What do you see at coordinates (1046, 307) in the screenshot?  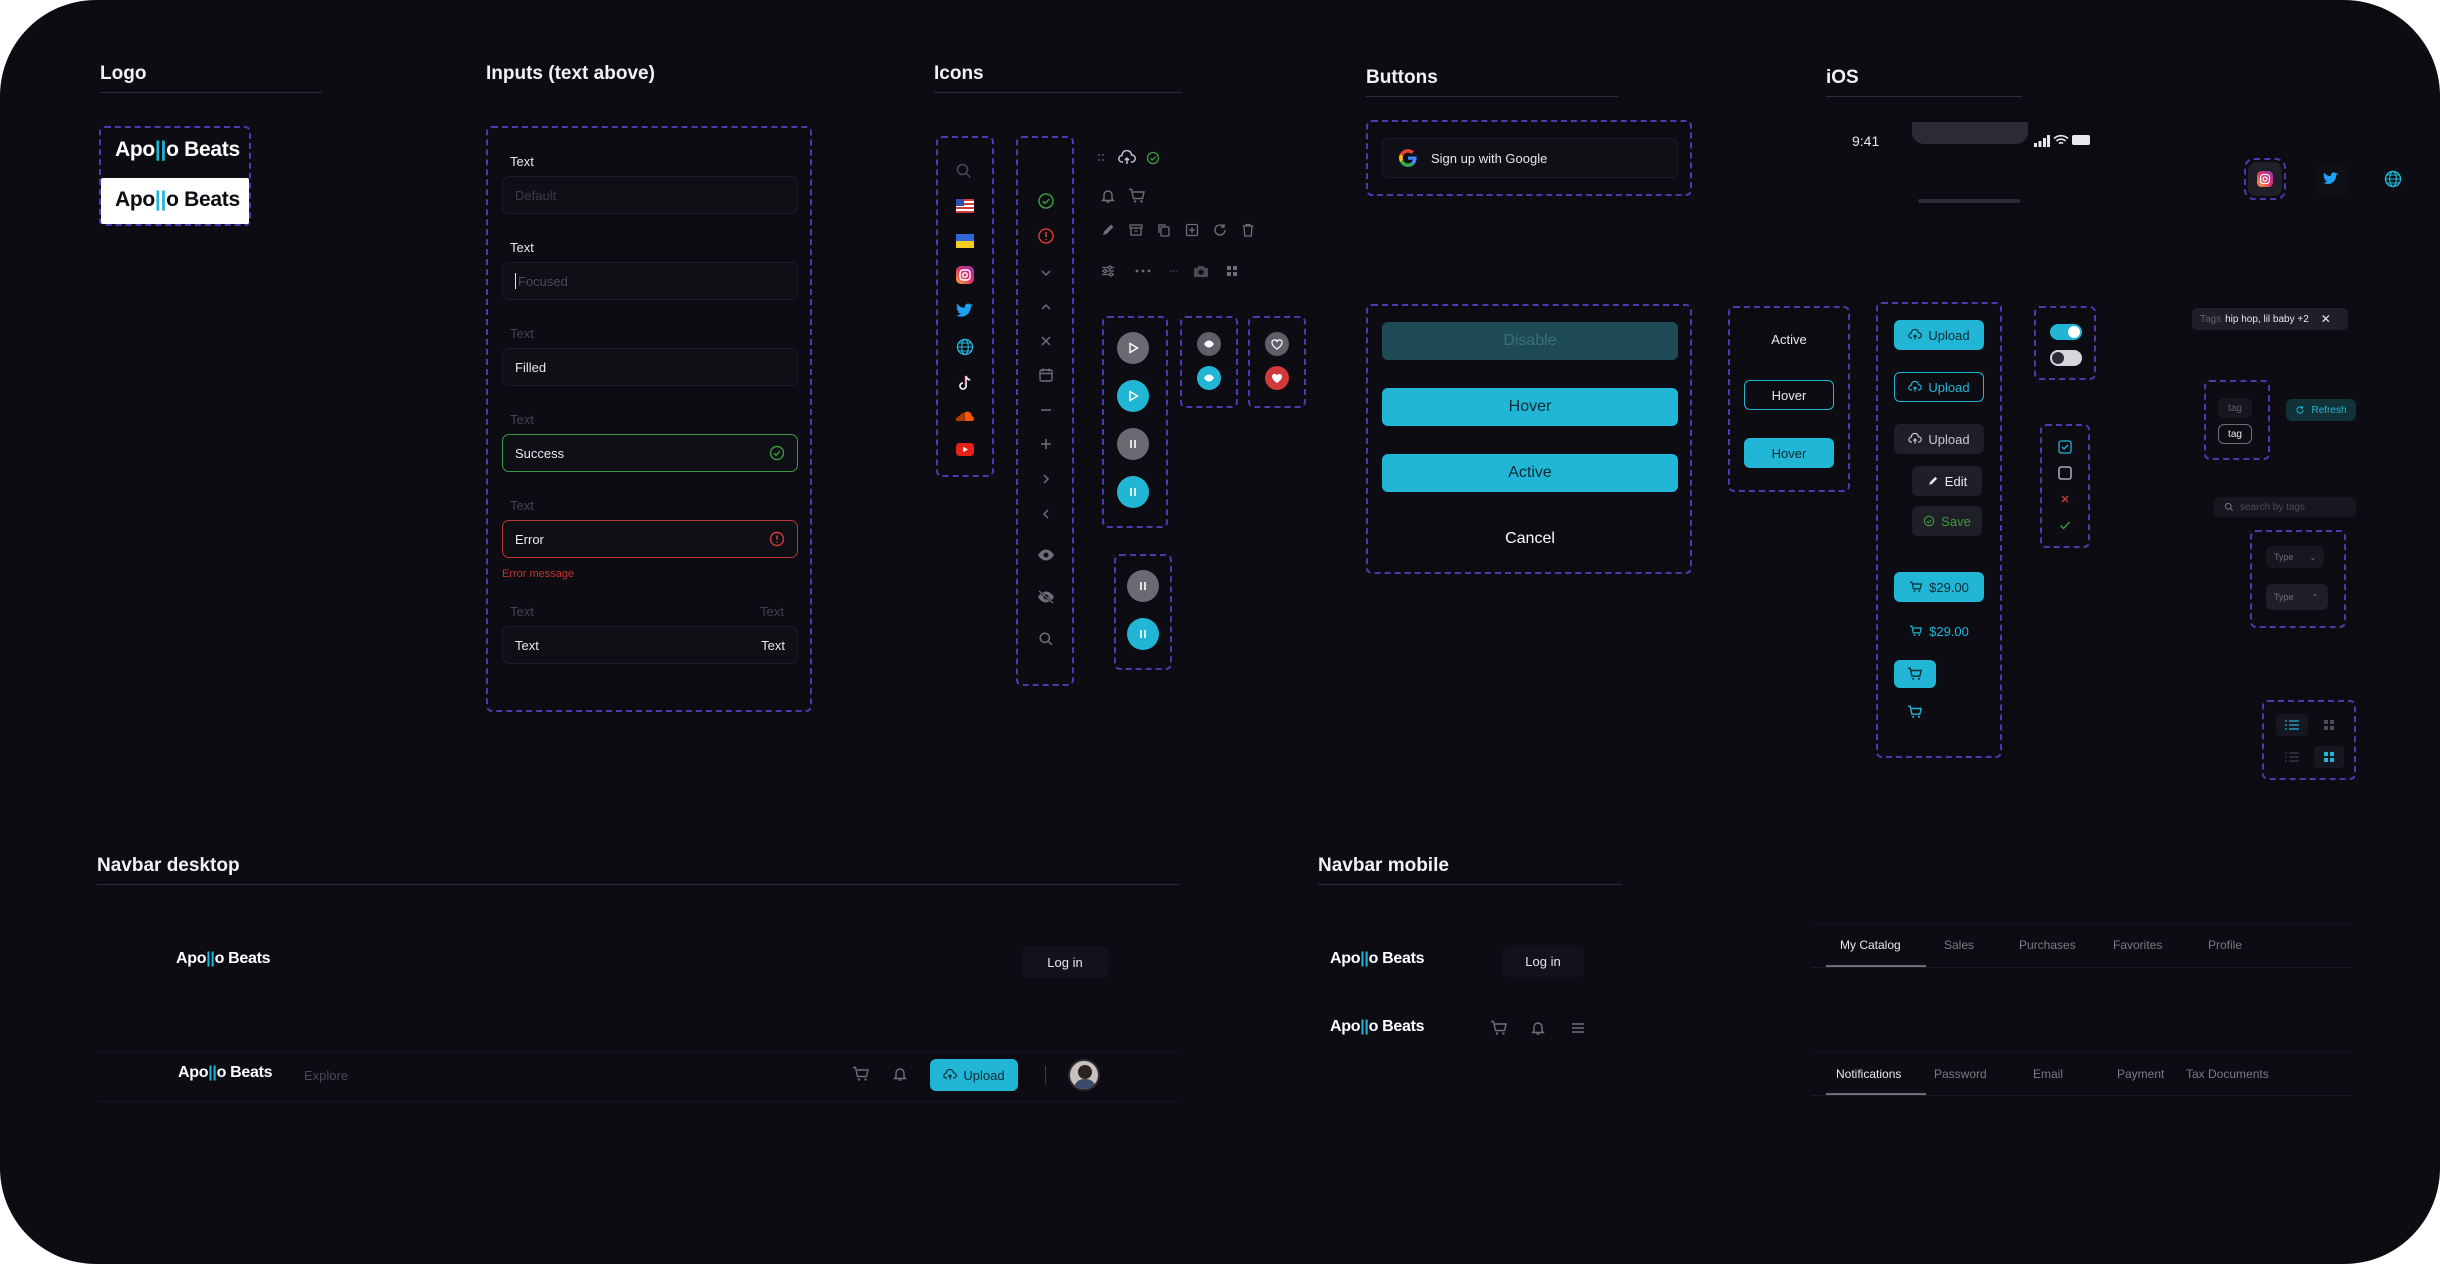 I see `chevron-up-icon` at bounding box center [1046, 307].